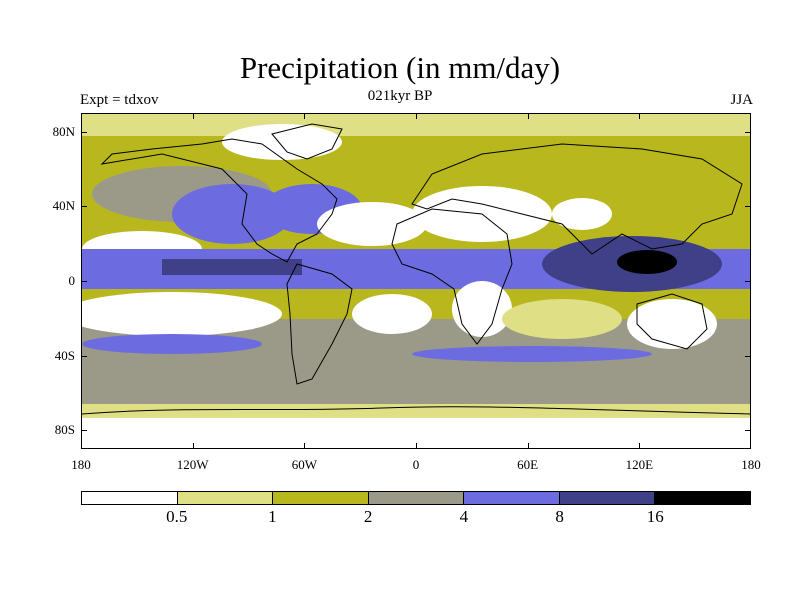 The width and height of the screenshot is (800, 600). Describe the element at coordinates (559, 516) in the screenshot. I see `colorbar-level-label: 8` at that location.